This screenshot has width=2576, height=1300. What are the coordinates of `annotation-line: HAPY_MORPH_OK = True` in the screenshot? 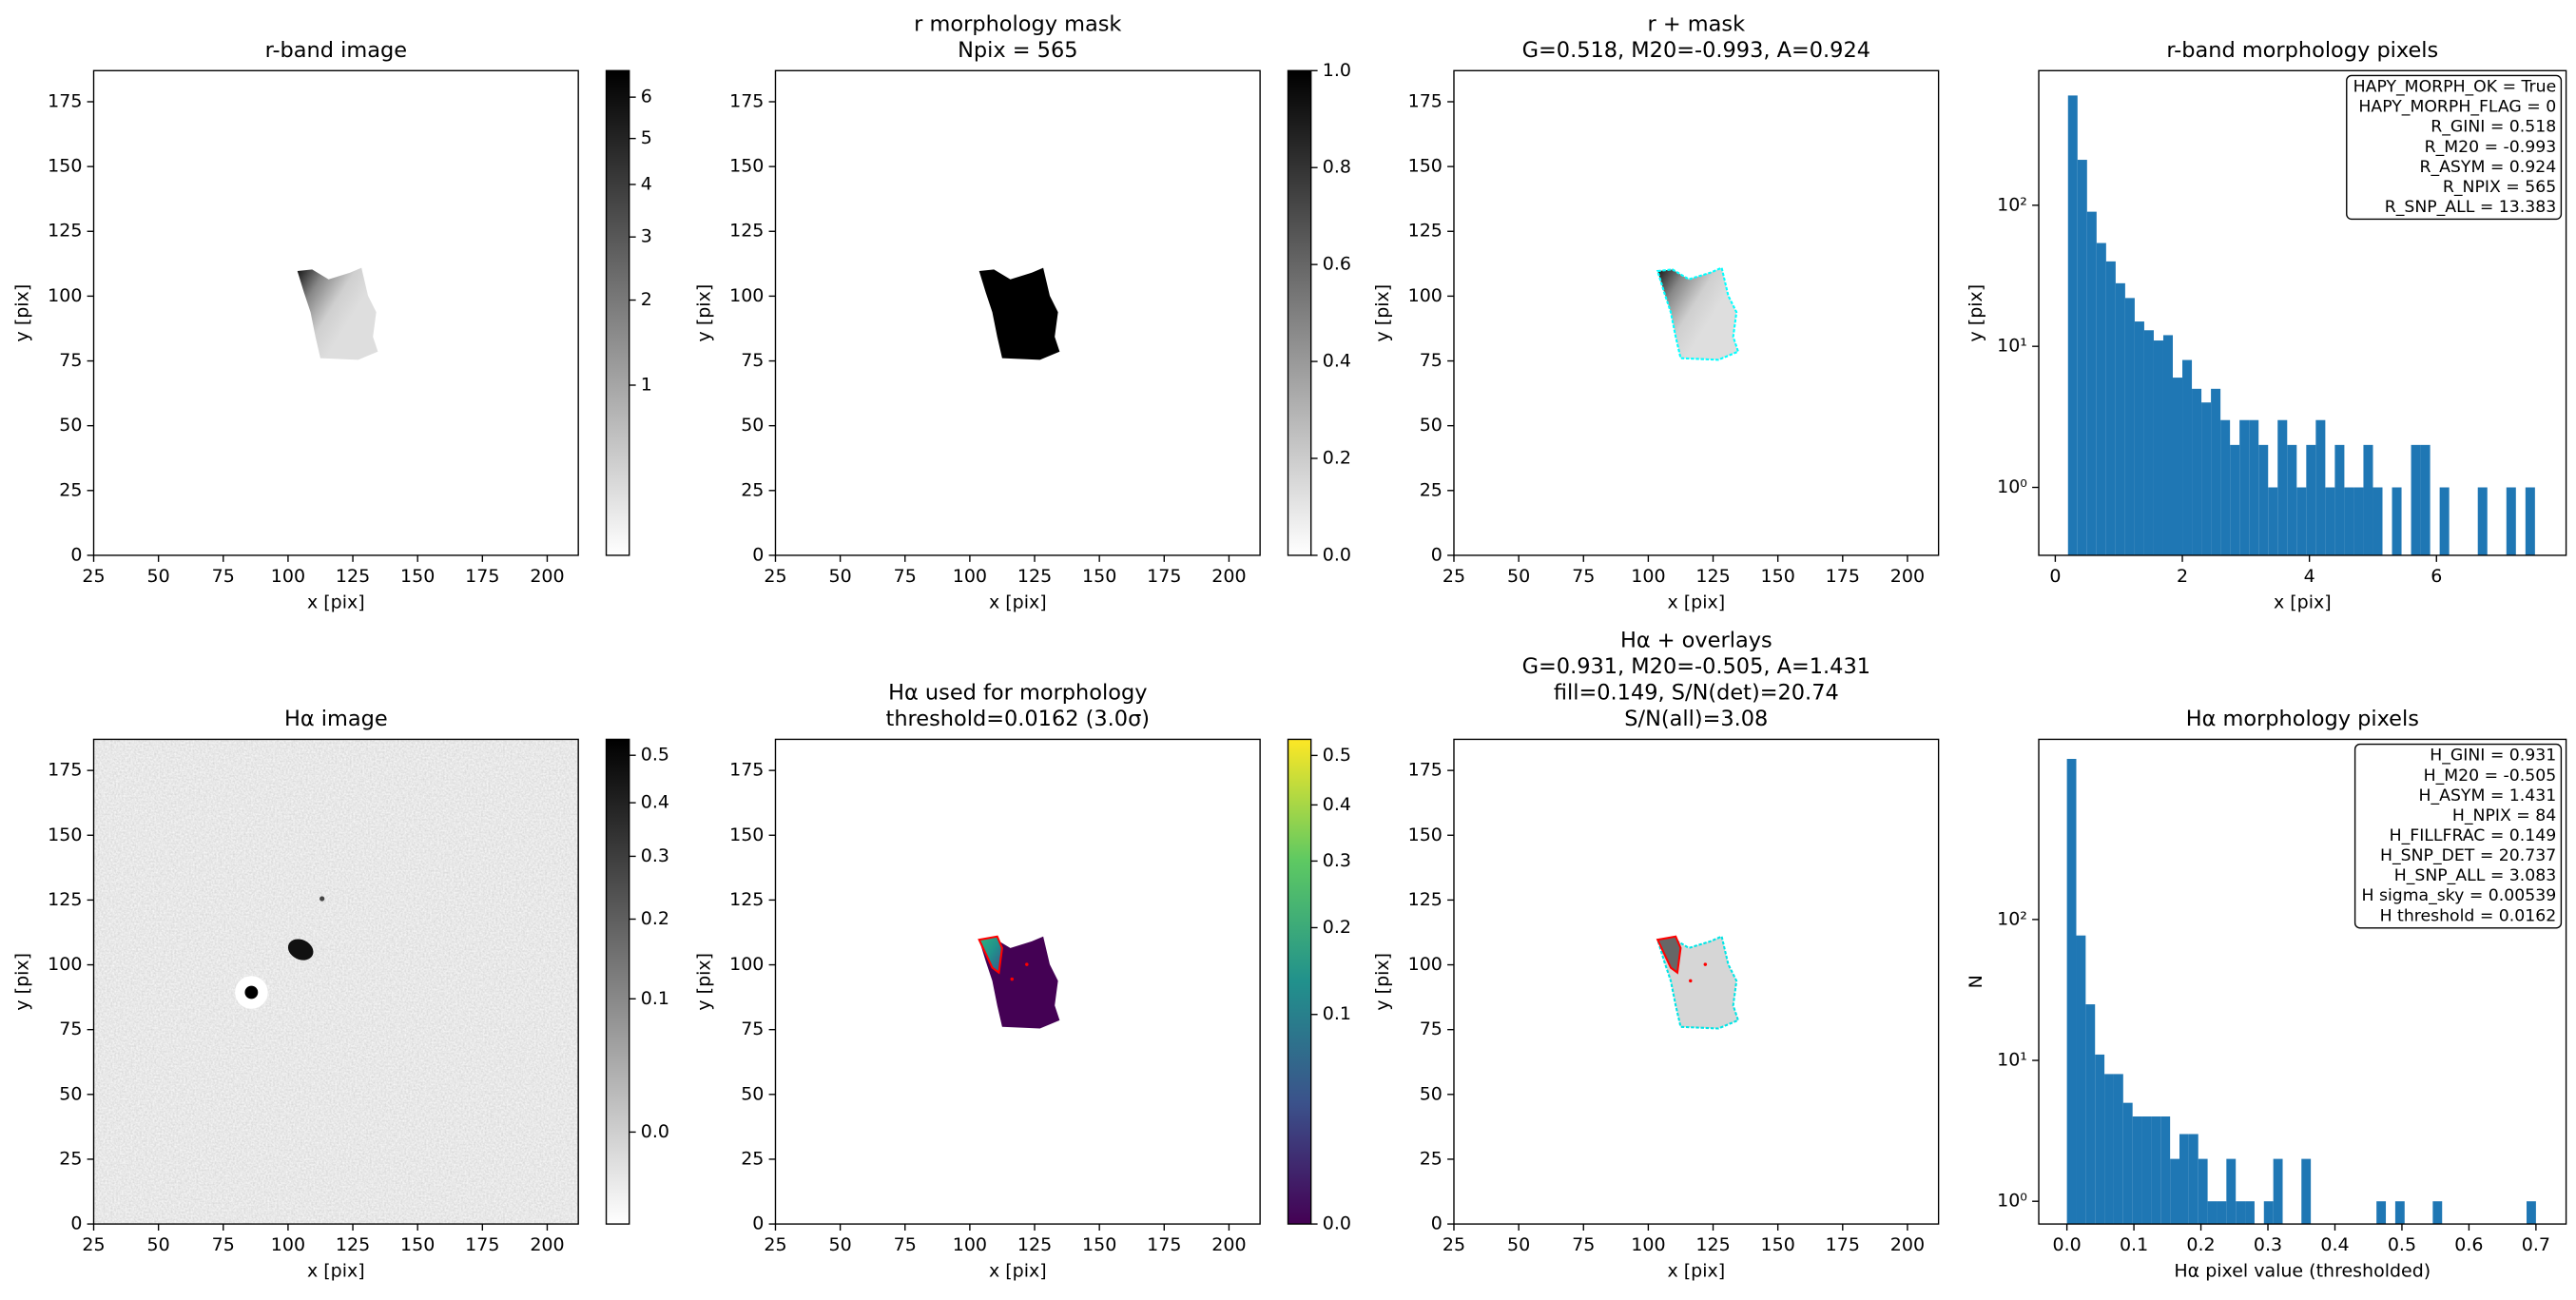 It's located at (2455, 87).